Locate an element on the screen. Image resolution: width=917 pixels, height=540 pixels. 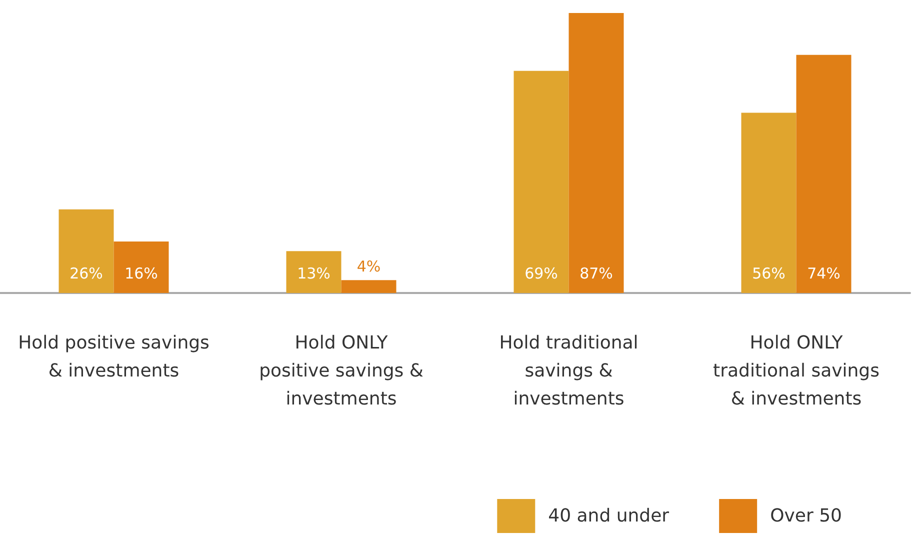
data-label: 4% is located at coordinates (368, 267).